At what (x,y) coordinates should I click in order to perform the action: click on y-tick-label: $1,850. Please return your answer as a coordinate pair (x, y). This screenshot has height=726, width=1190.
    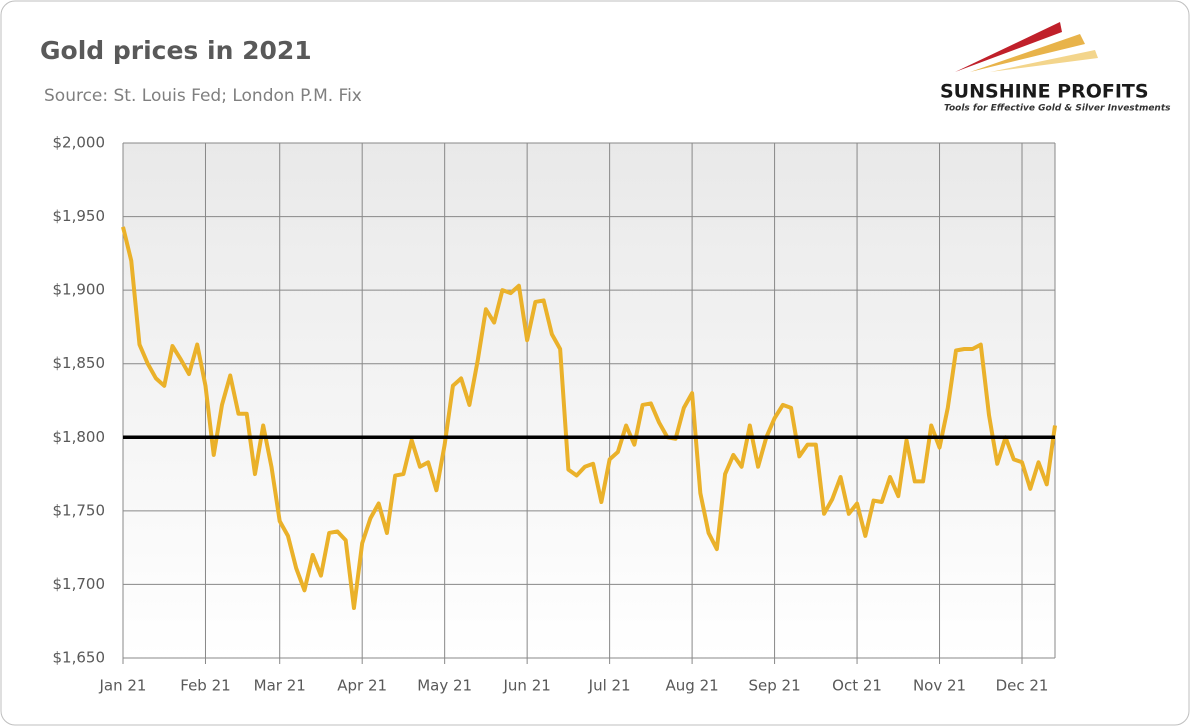
    Looking at the image, I should click on (79, 363).